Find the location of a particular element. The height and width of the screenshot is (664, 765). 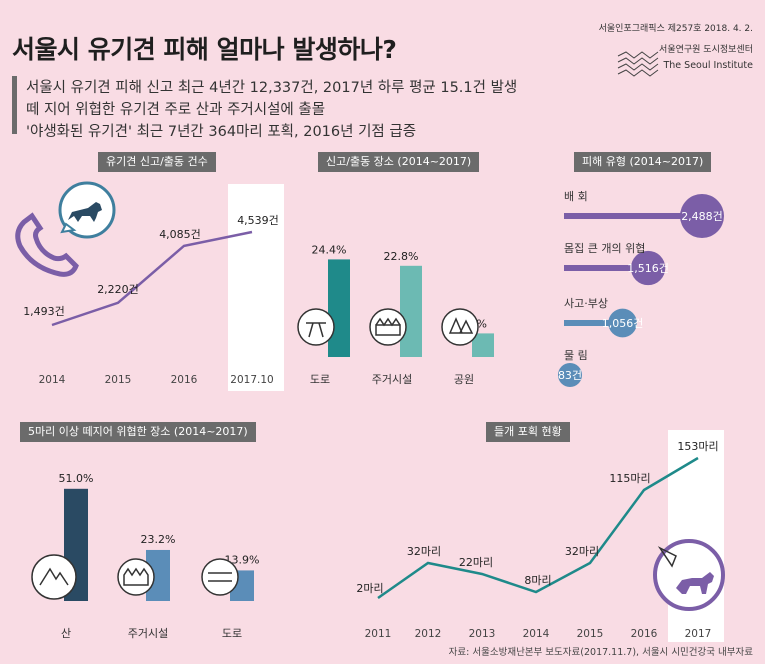

chart4-x-tick: 산 is located at coordinates (66, 633).